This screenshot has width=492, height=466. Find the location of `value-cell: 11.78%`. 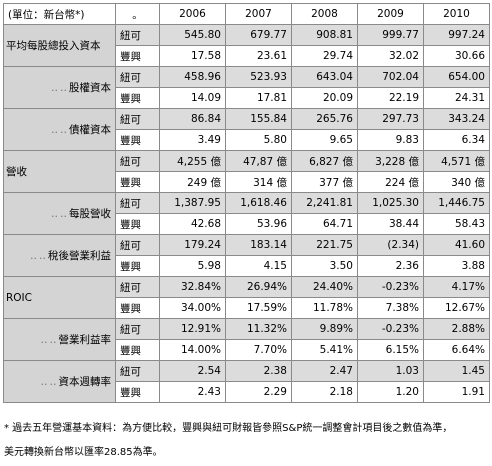

value-cell: 11.78% is located at coordinates (324, 308).